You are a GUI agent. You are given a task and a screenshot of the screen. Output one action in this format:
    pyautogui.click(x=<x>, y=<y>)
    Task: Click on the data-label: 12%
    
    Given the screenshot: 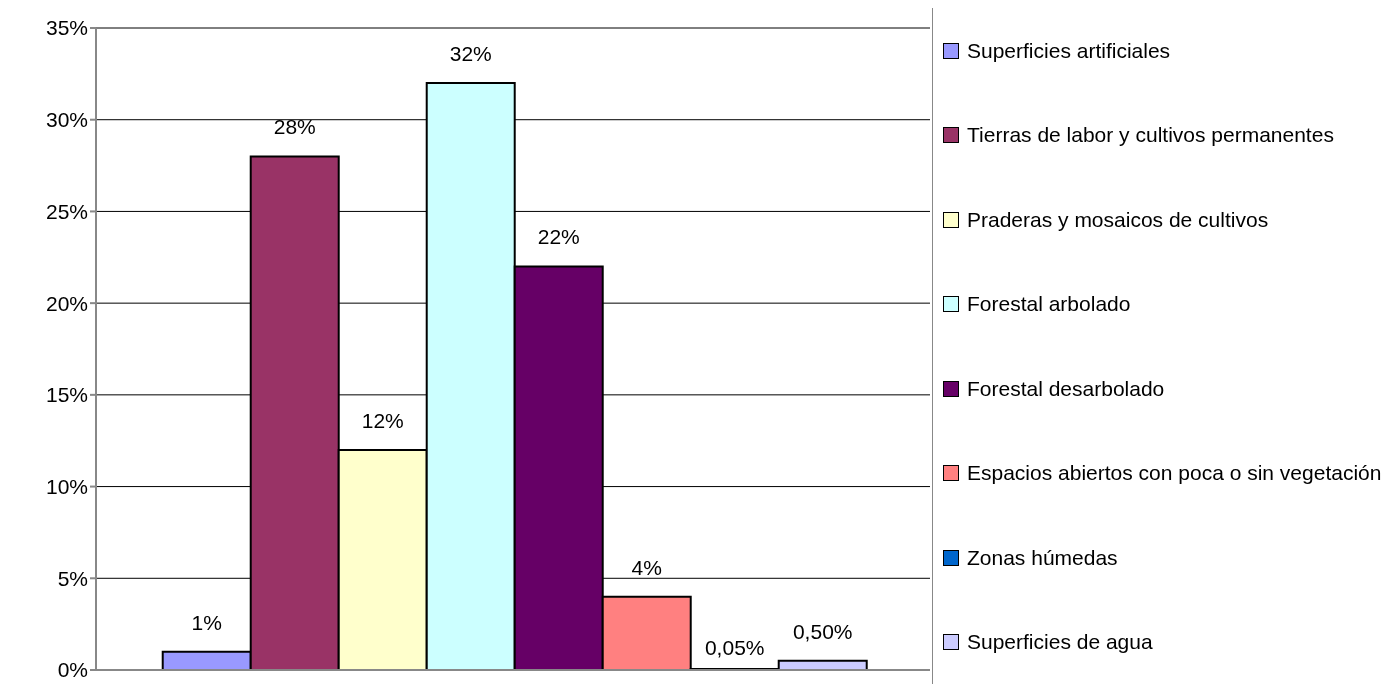 What is the action you would take?
    pyautogui.click(x=382, y=420)
    